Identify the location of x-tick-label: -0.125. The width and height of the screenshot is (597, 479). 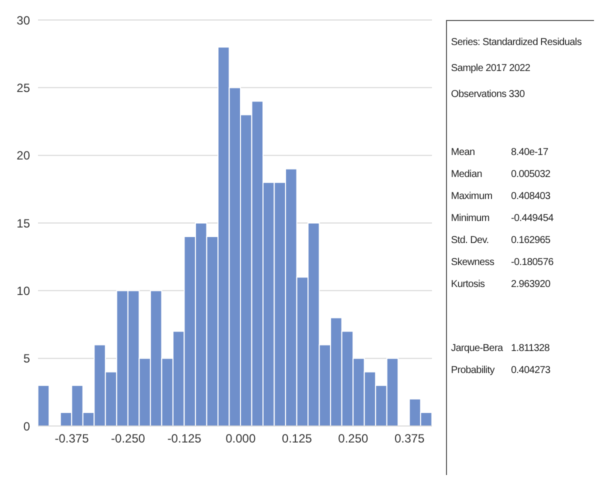
(184, 439).